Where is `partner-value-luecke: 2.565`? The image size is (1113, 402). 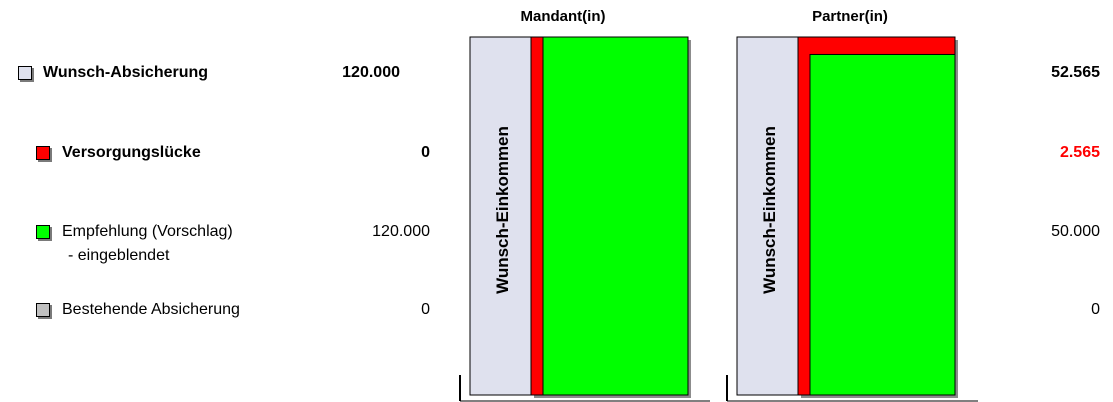
partner-value-luecke: 2.565 is located at coordinates (1079, 152).